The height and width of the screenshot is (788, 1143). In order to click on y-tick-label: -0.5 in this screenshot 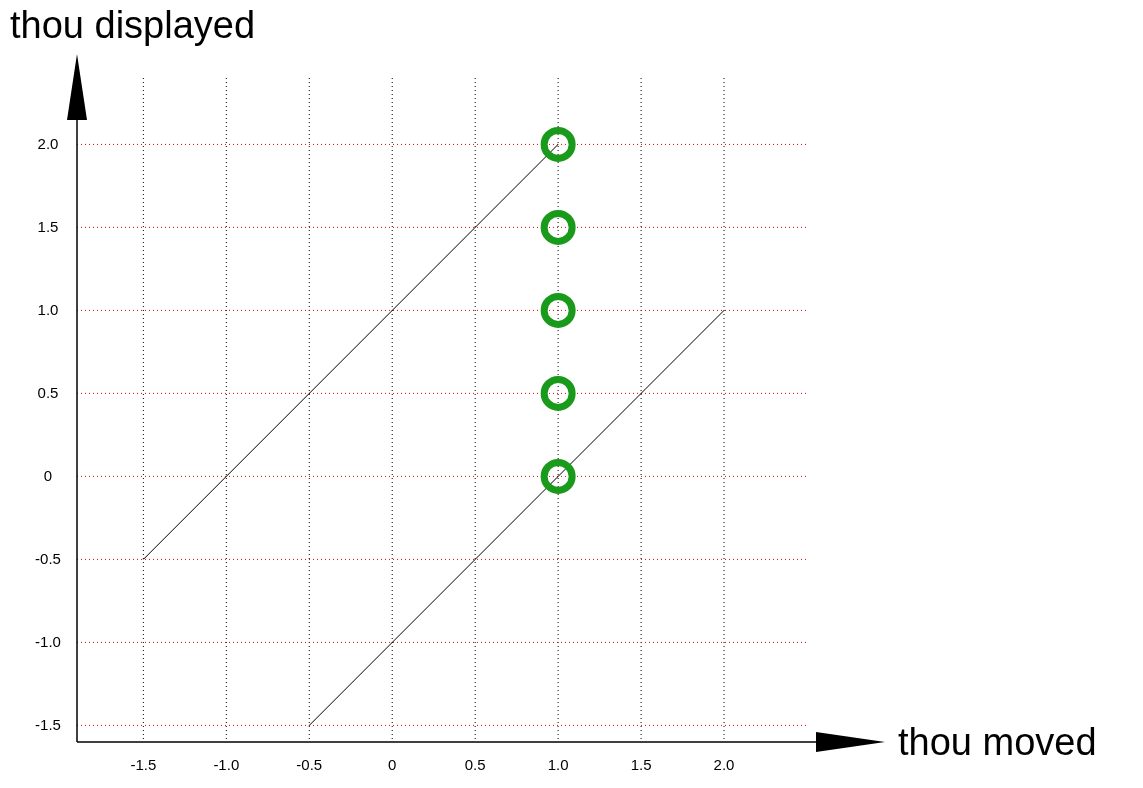, I will do `click(48, 559)`.